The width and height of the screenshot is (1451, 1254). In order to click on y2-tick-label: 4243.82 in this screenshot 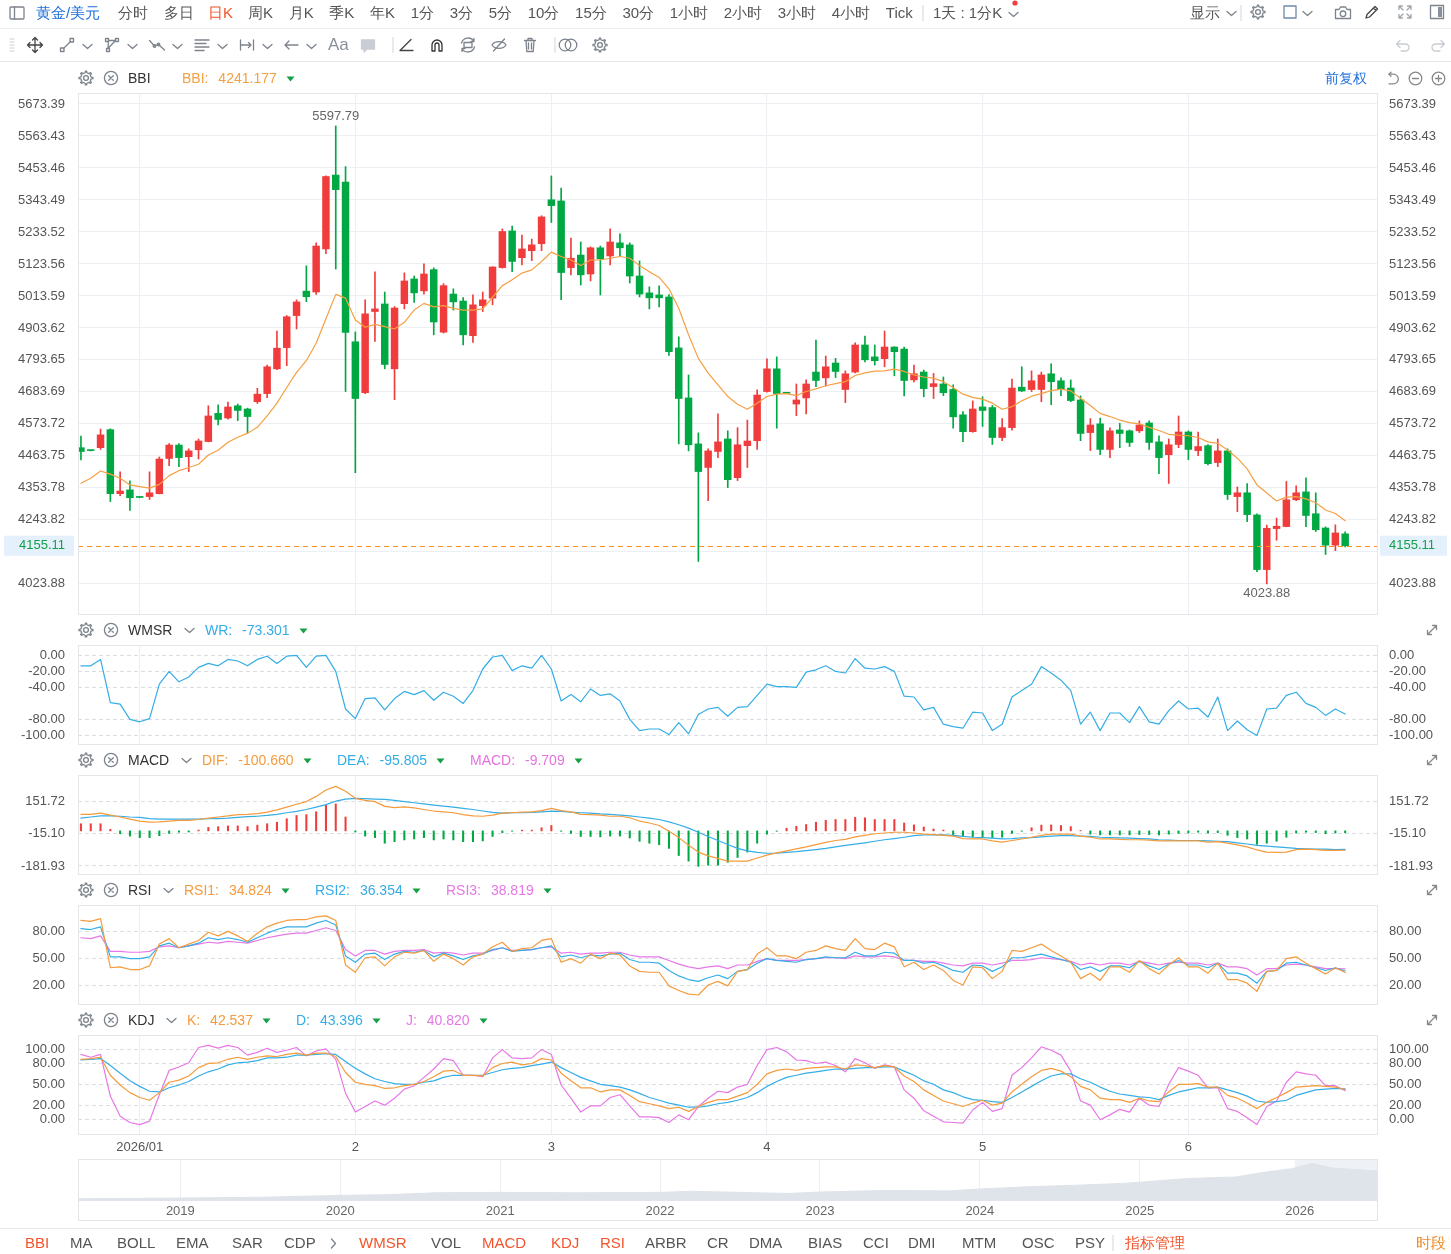, I will do `click(1412, 519)`.